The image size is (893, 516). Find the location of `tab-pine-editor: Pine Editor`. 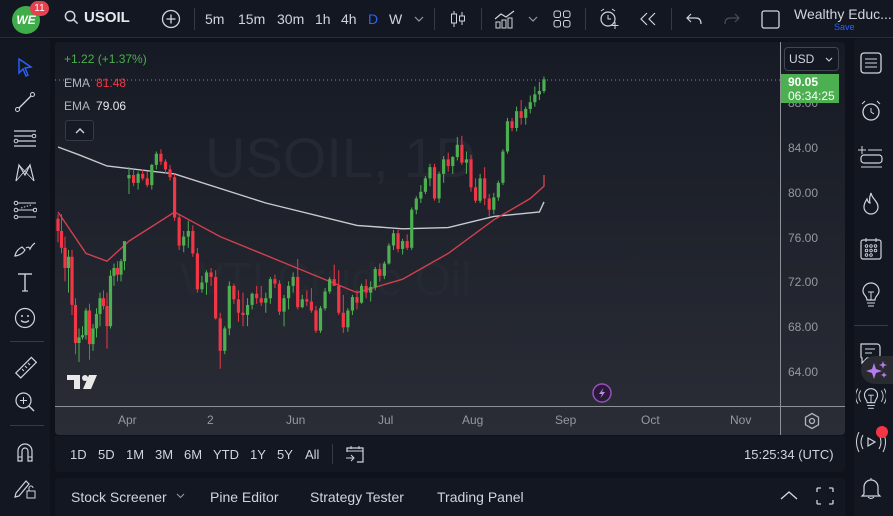

tab-pine-editor: Pine Editor is located at coordinates (244, 497).